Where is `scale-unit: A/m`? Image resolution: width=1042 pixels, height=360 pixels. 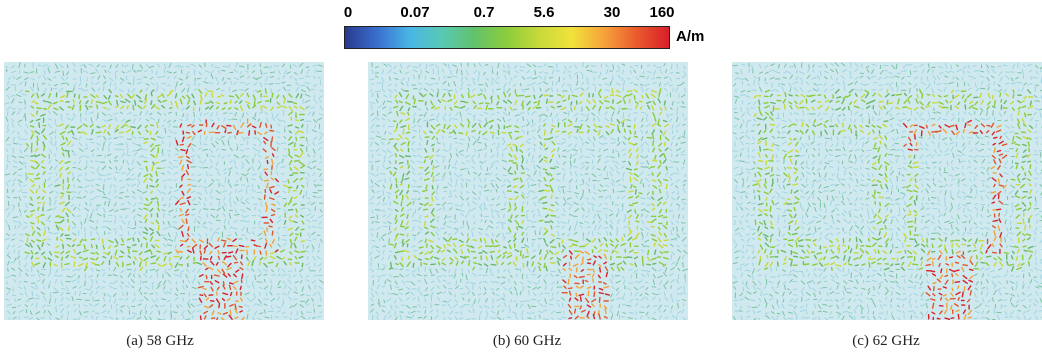 scale-unit: A/m is located at coordinates (690, 36).